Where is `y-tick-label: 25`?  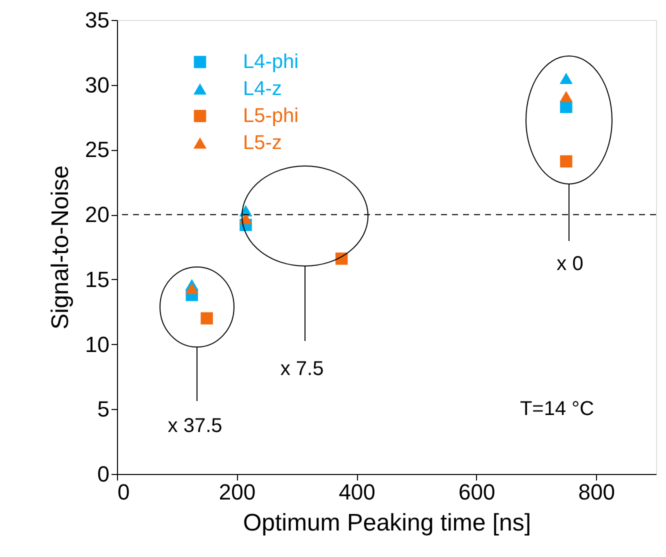 y-tick-label: 25 is located at coordinates (97, 149).